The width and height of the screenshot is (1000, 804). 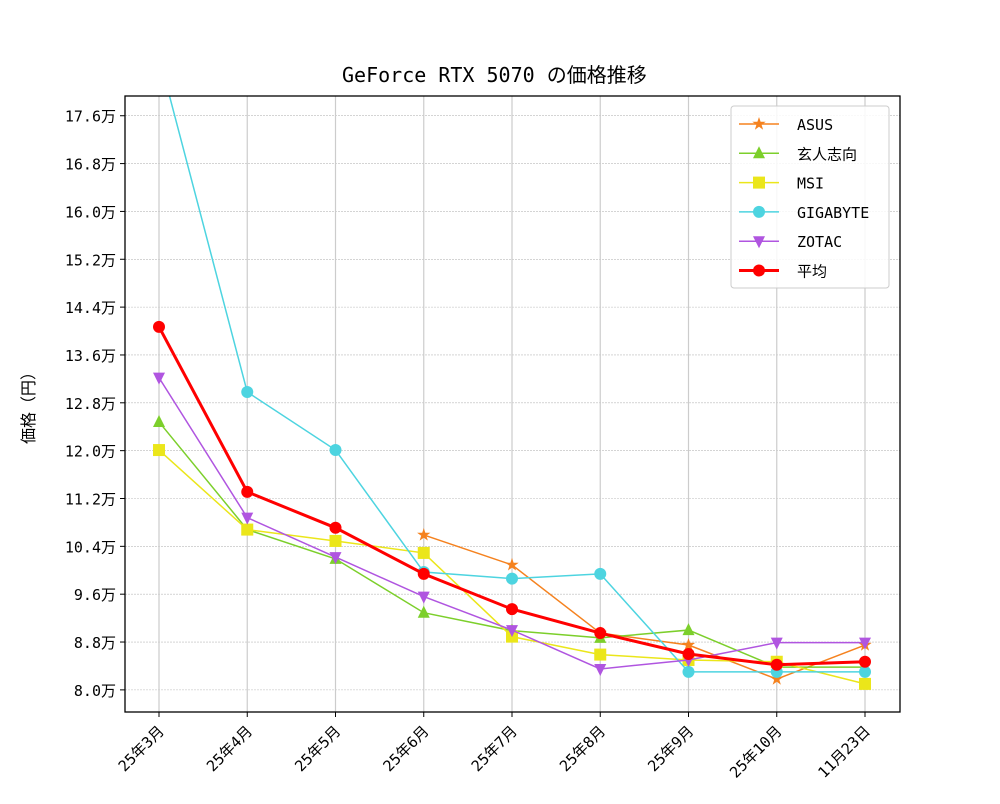 What do you see at coordinates (815, 125) in the screenshot?
I see `legend-label: ASUS` at bounding box center [815, 125].